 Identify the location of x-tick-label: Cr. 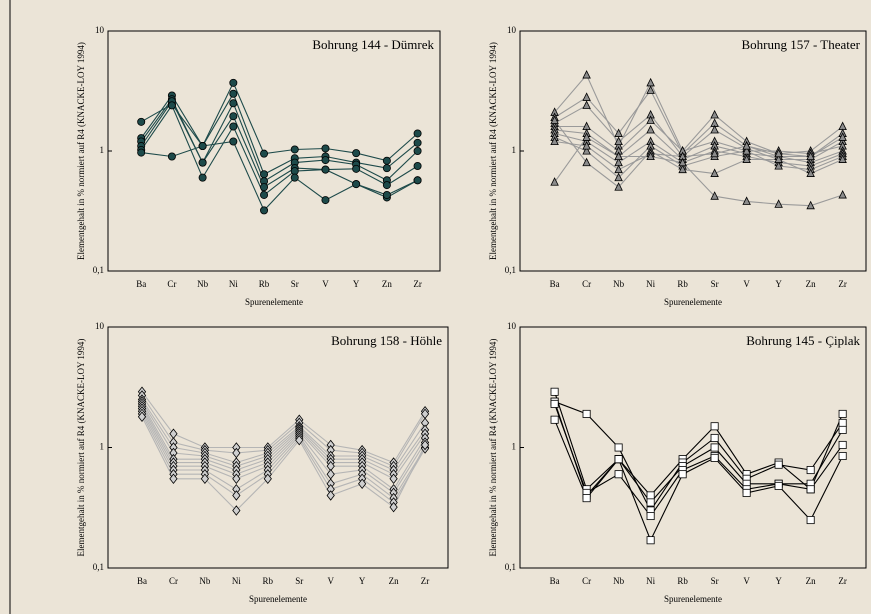
(173, 581).